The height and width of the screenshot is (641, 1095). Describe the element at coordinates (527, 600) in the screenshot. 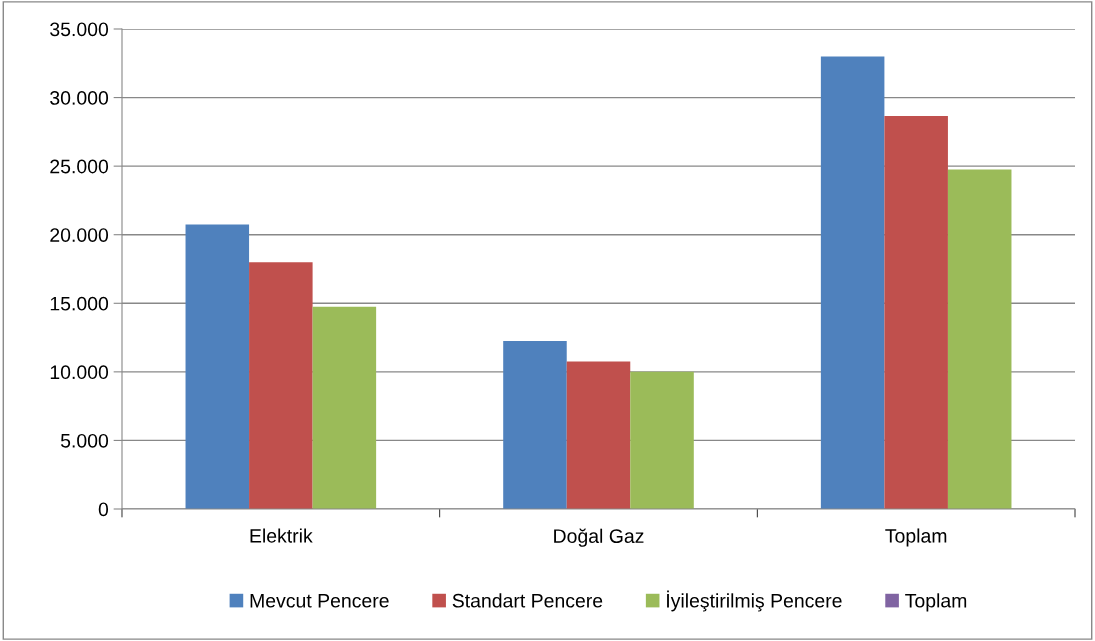

I see `legend-label: Standart Pencere` at that location.